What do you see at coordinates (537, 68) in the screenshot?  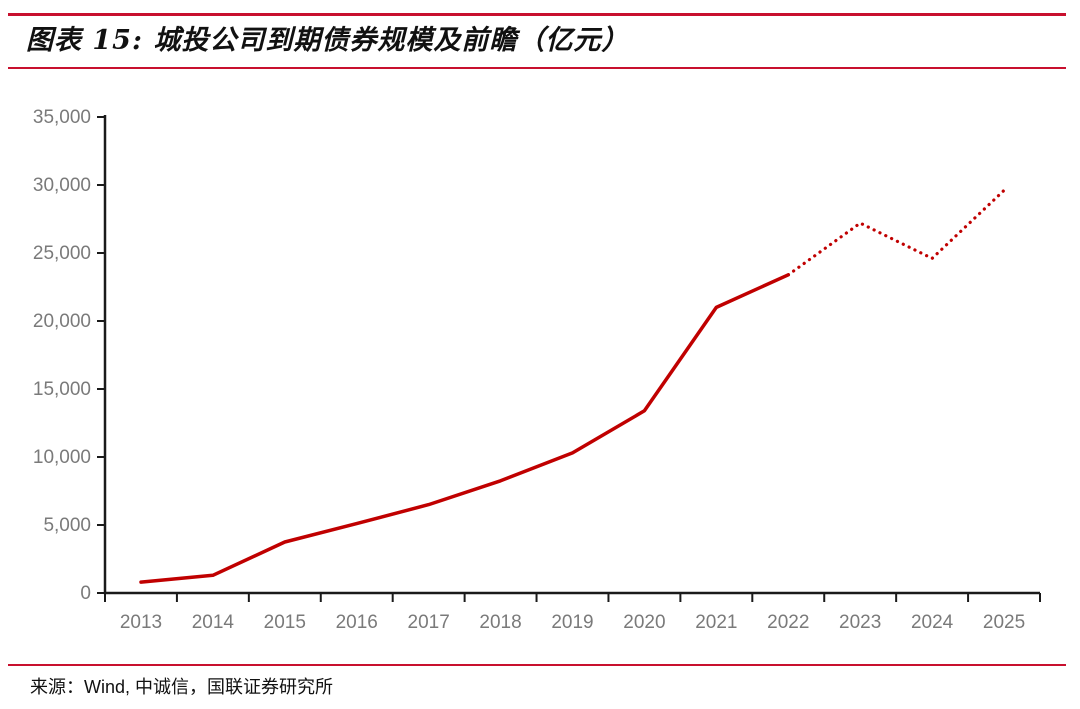 I see `title-underline-rule` at bounding box center [537, 68].